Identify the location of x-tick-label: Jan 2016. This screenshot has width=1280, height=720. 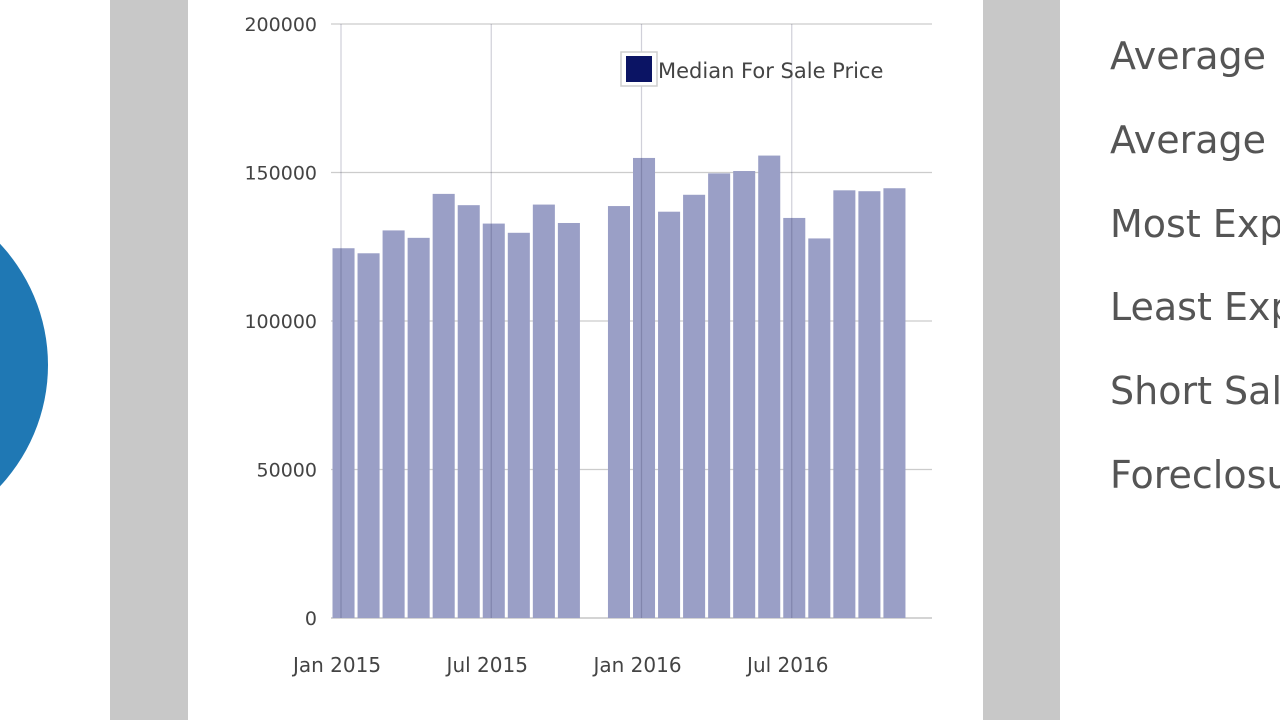
(636, 665).